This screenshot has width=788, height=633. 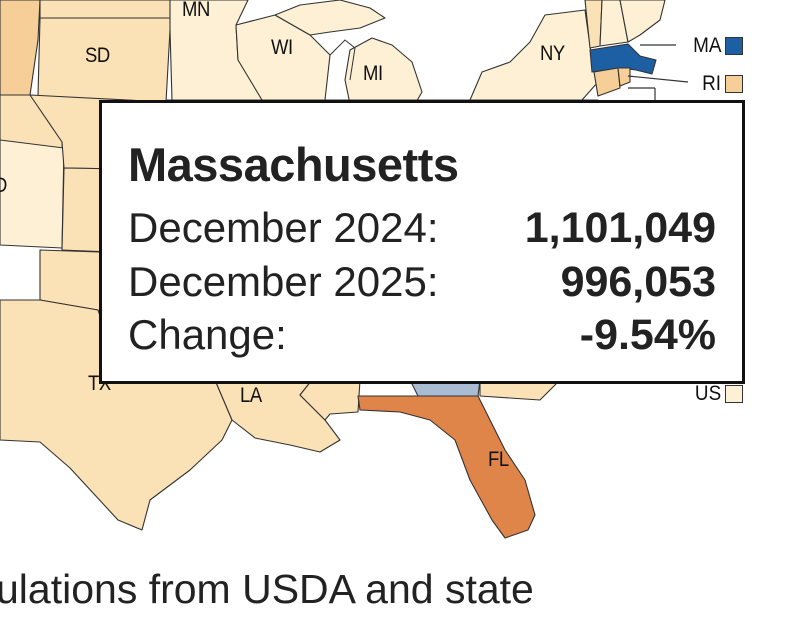 I want to click on state-michigan-up, so click(x=330, y=18).